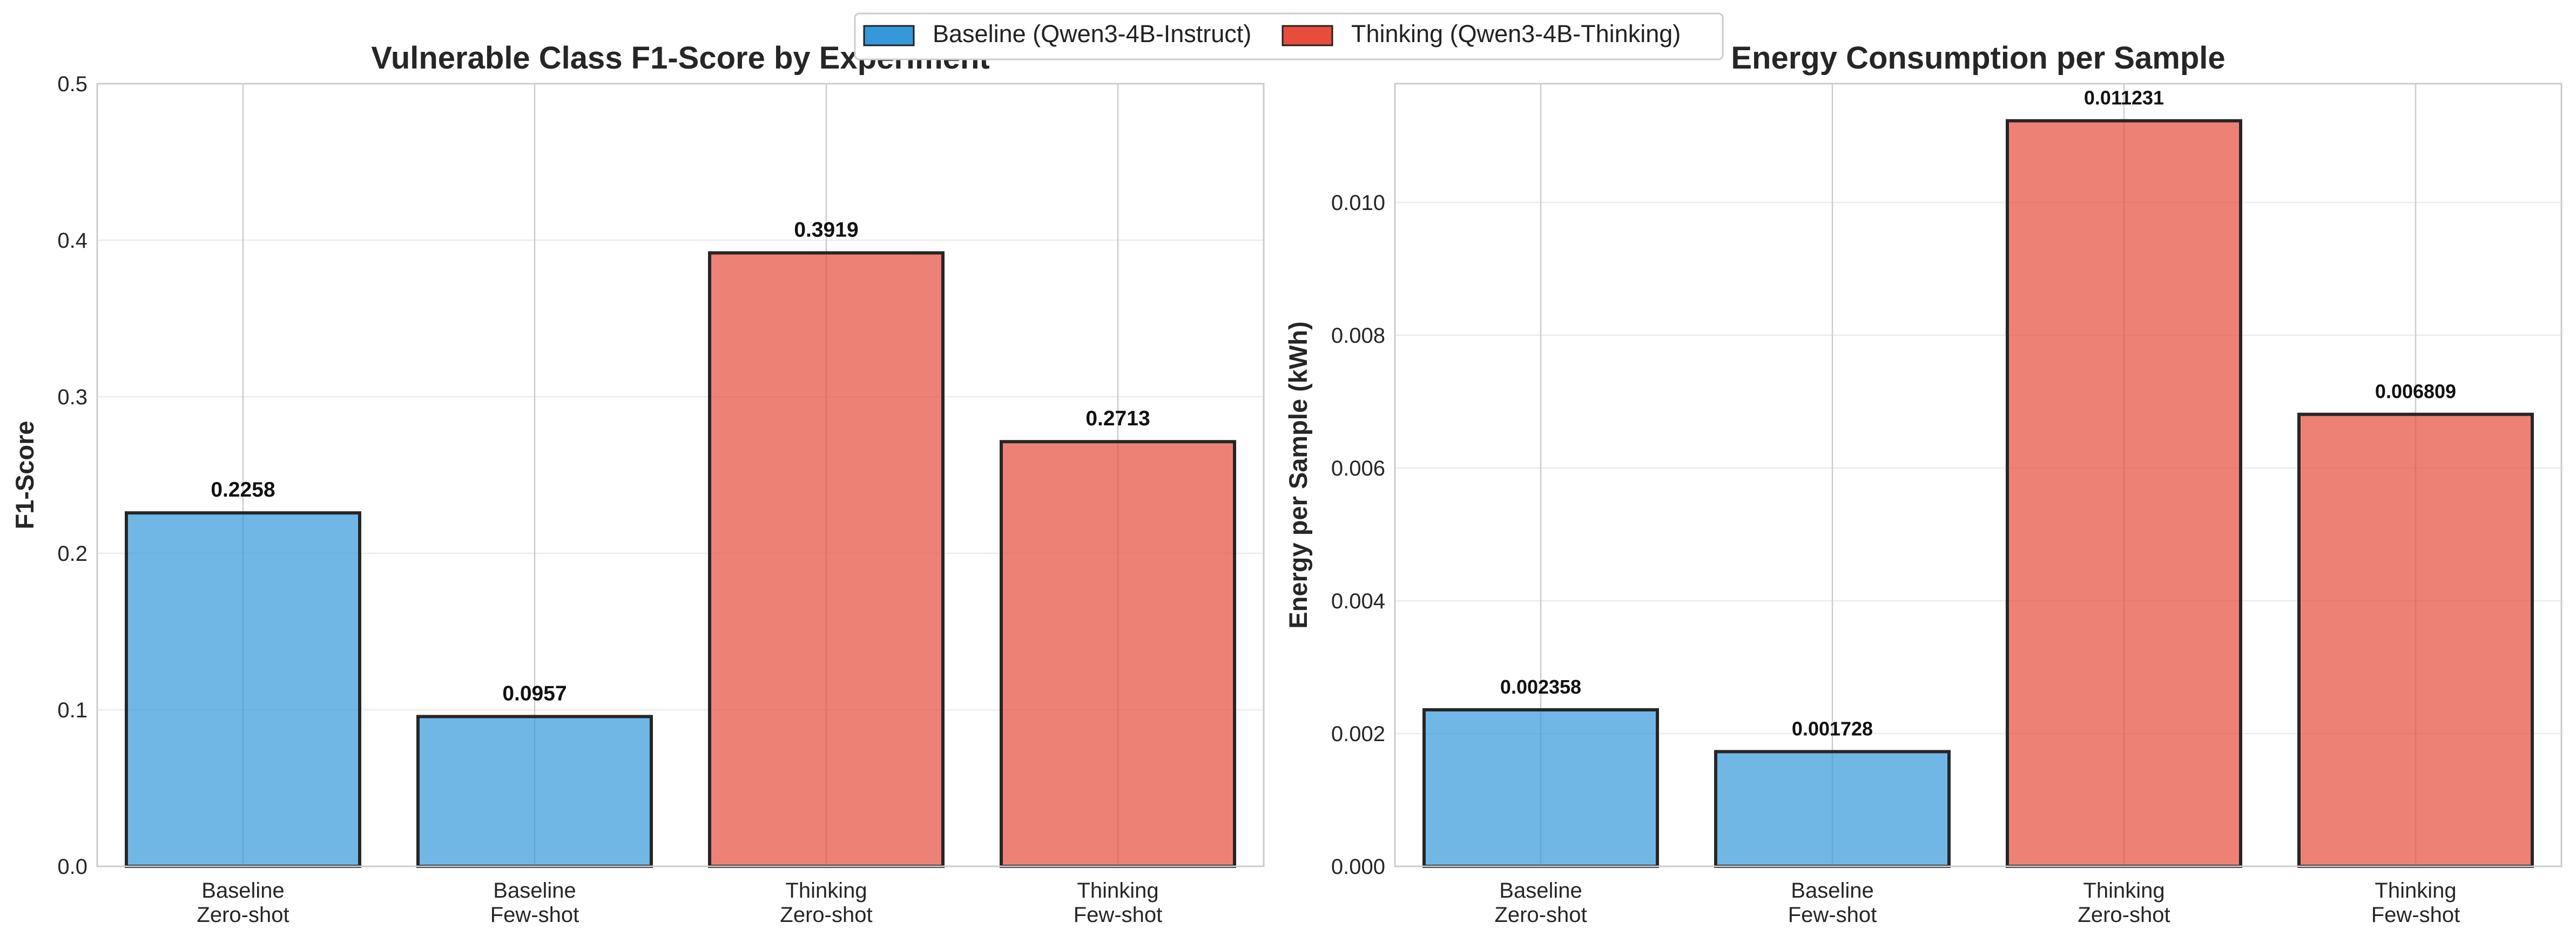  What do you see at coordinates (1358, 734) in the screenshot?
I see `y-tick-label: 0.002` at bounding box center [1358, 734].